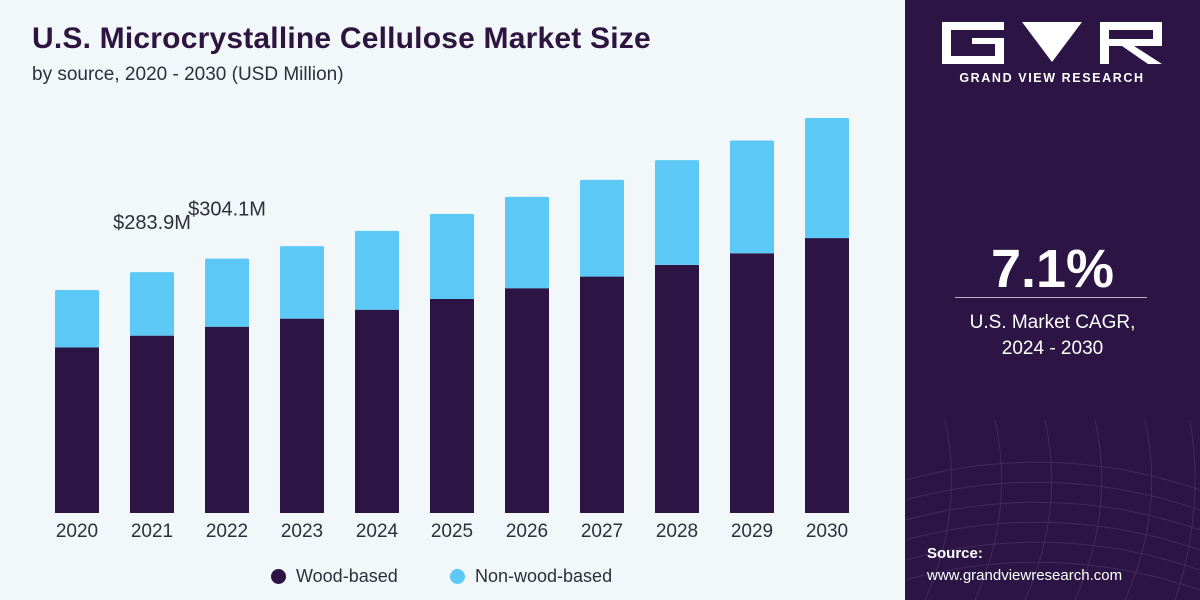 This screenshot has height=600, width=1200. Describe the element at coordinates (752, 383) in the screenshot. I see `bar-wood-based-2029` at that location.